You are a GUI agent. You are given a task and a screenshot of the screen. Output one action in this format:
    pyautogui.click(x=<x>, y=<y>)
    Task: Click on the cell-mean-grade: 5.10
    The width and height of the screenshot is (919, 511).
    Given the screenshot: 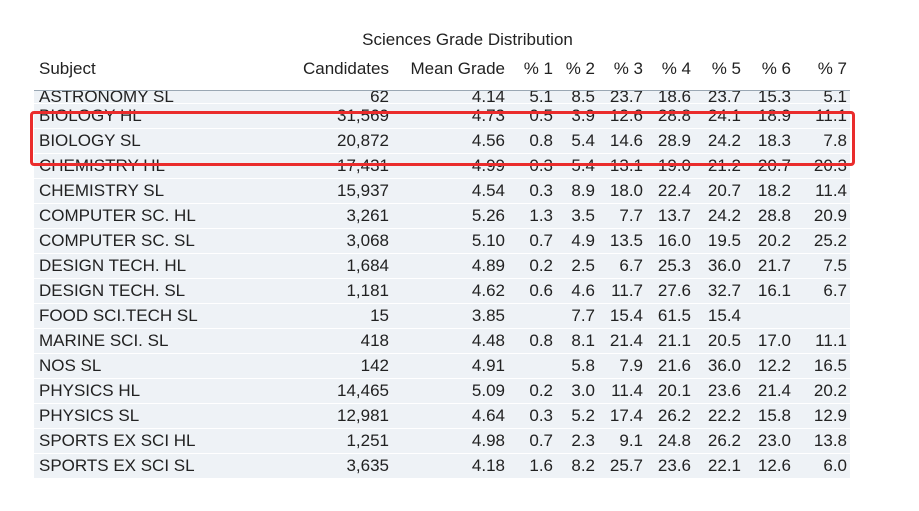 What is the action you would take?
    pyautogui.click(x=450, y=241)
    